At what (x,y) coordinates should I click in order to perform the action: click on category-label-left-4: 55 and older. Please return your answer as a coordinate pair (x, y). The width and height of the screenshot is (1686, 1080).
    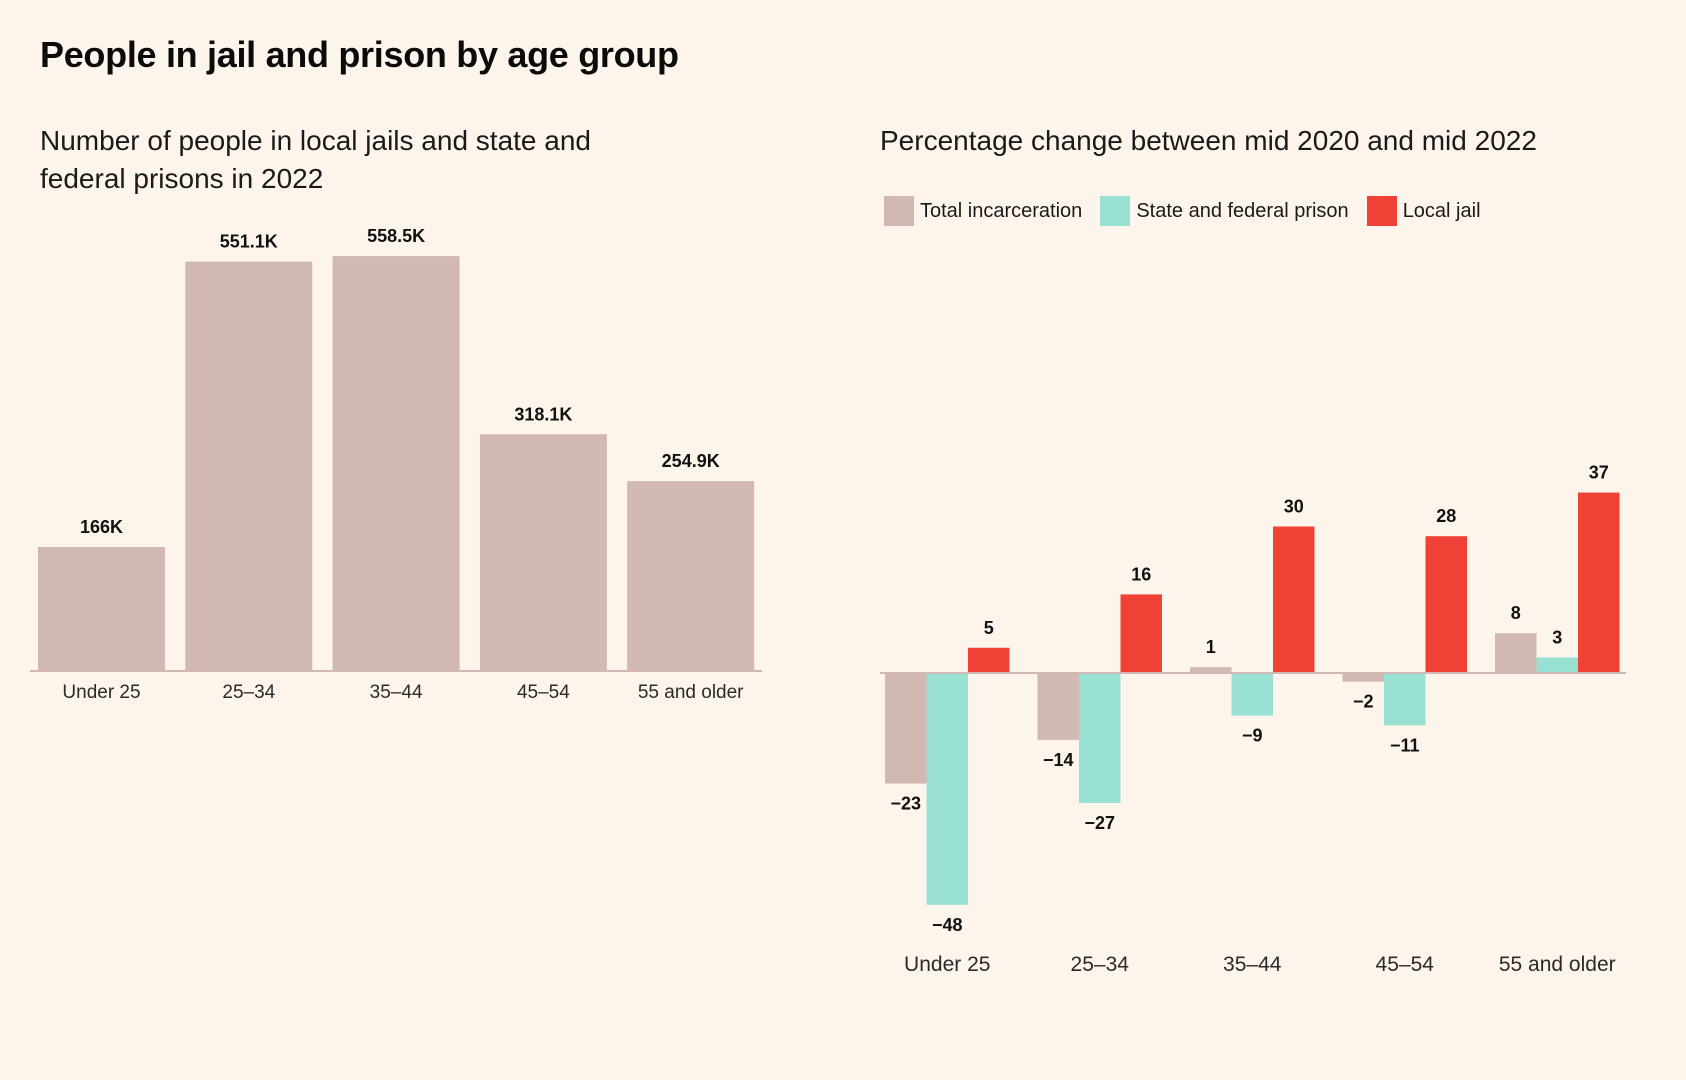
    Looking at the image, I should click on (691, 692).